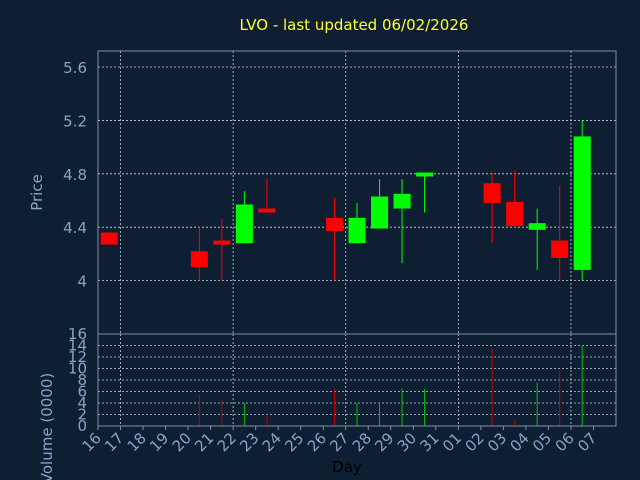  Describe the element at coordinates (354, 25) in the screenshot. I see `chart-title: LVO - last updated 06/02/2026` at that location.